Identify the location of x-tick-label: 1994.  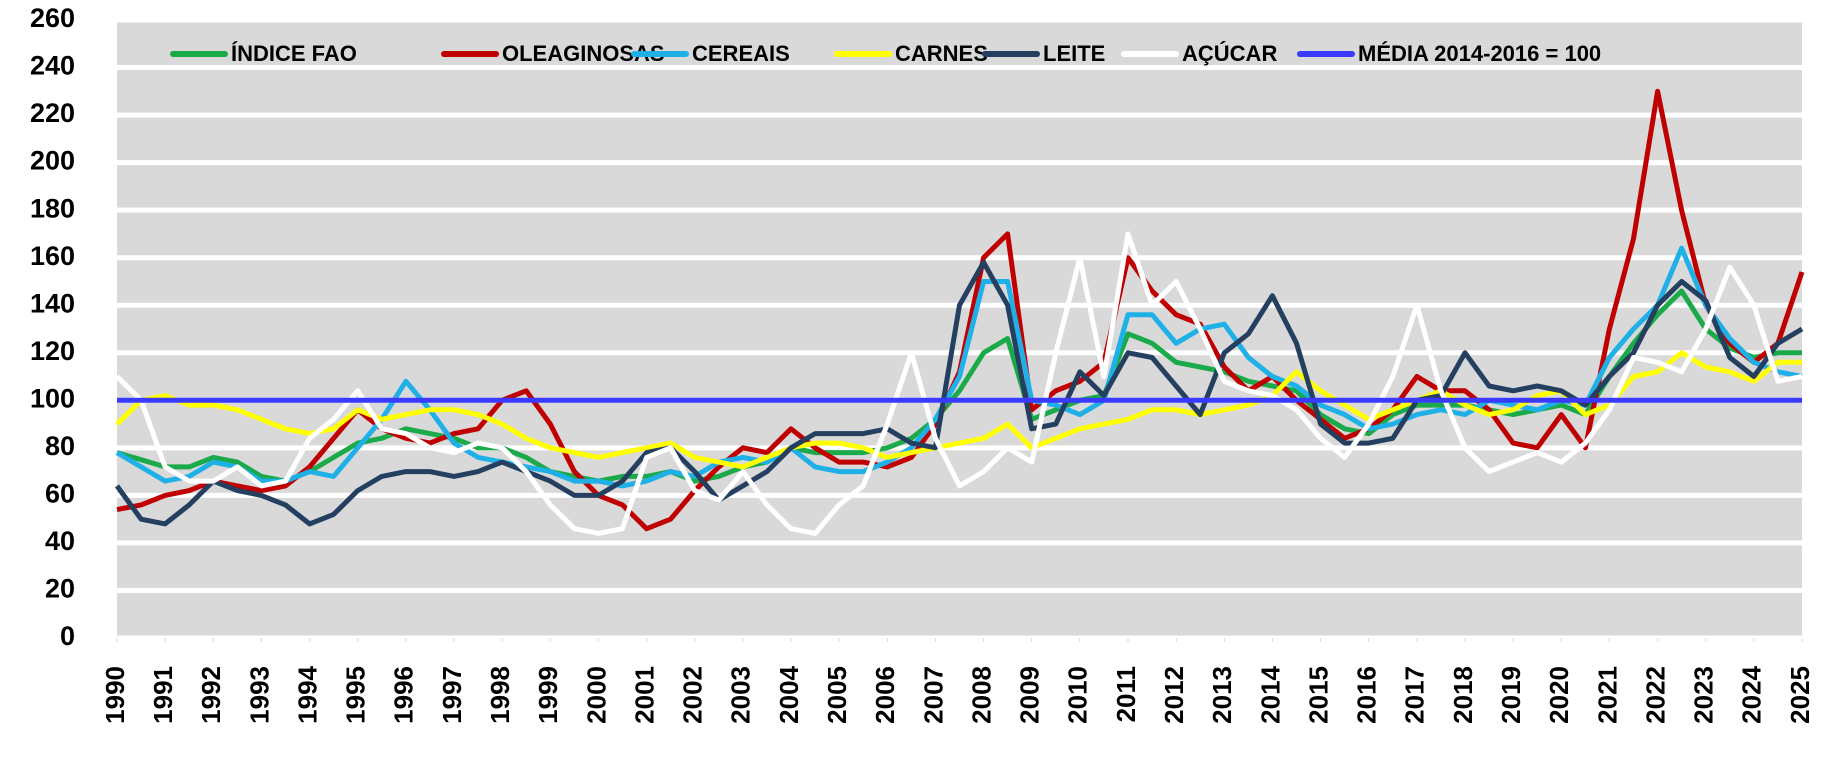
(307, 694).